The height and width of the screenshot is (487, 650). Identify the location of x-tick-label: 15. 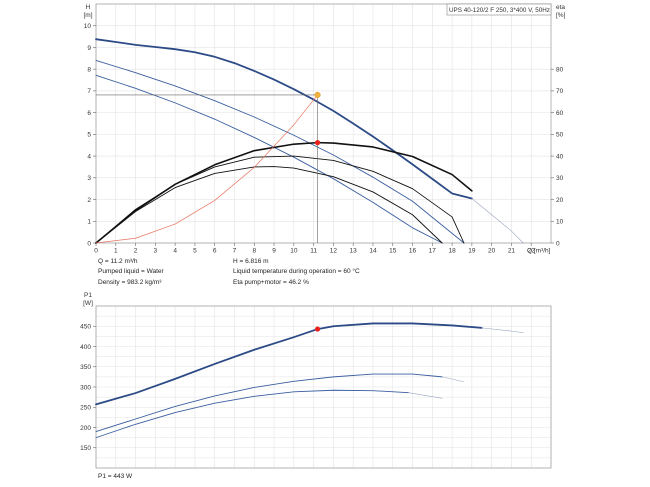
(393, 251).